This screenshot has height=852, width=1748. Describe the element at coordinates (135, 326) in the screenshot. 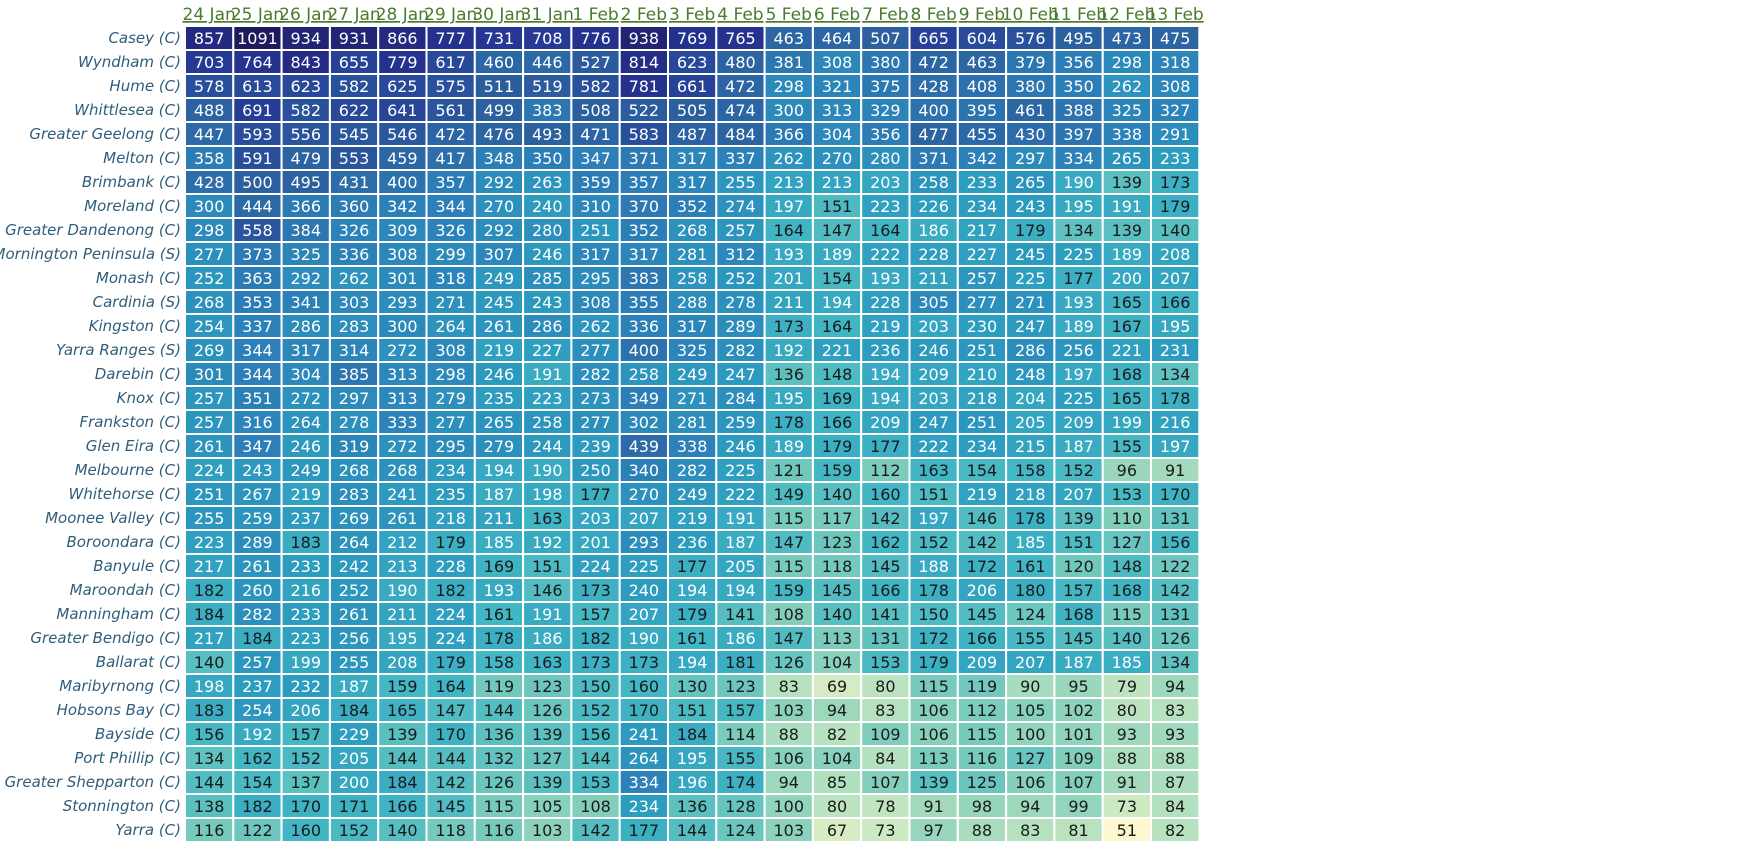

I see `row-label: Kingston (C)` at that location.